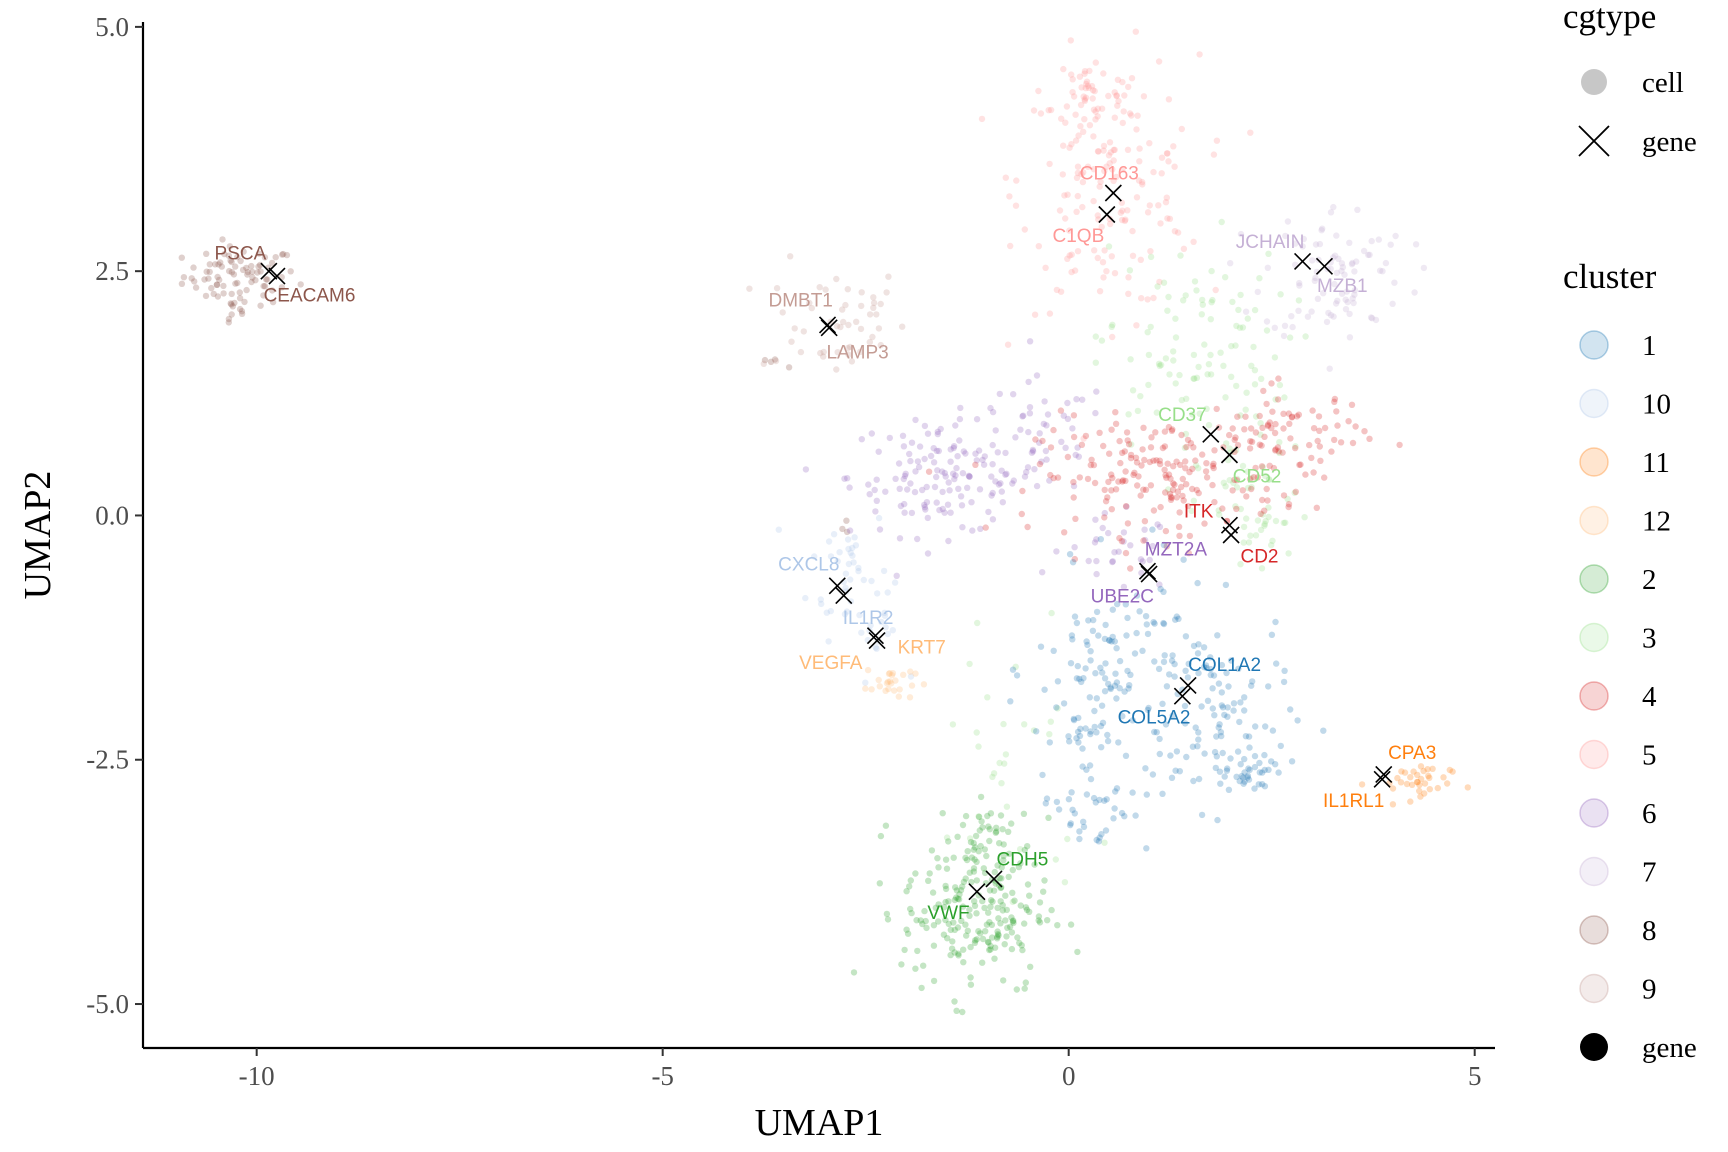  I want to click on y-tick-label: 2.5, so click(112, 271).